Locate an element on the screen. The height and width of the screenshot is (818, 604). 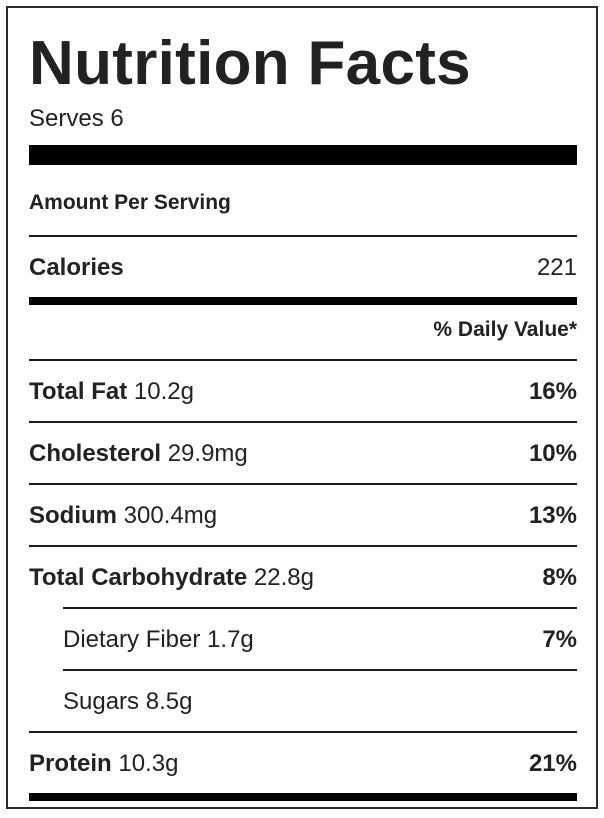
medium-divider is located at coordinates (303, 301).